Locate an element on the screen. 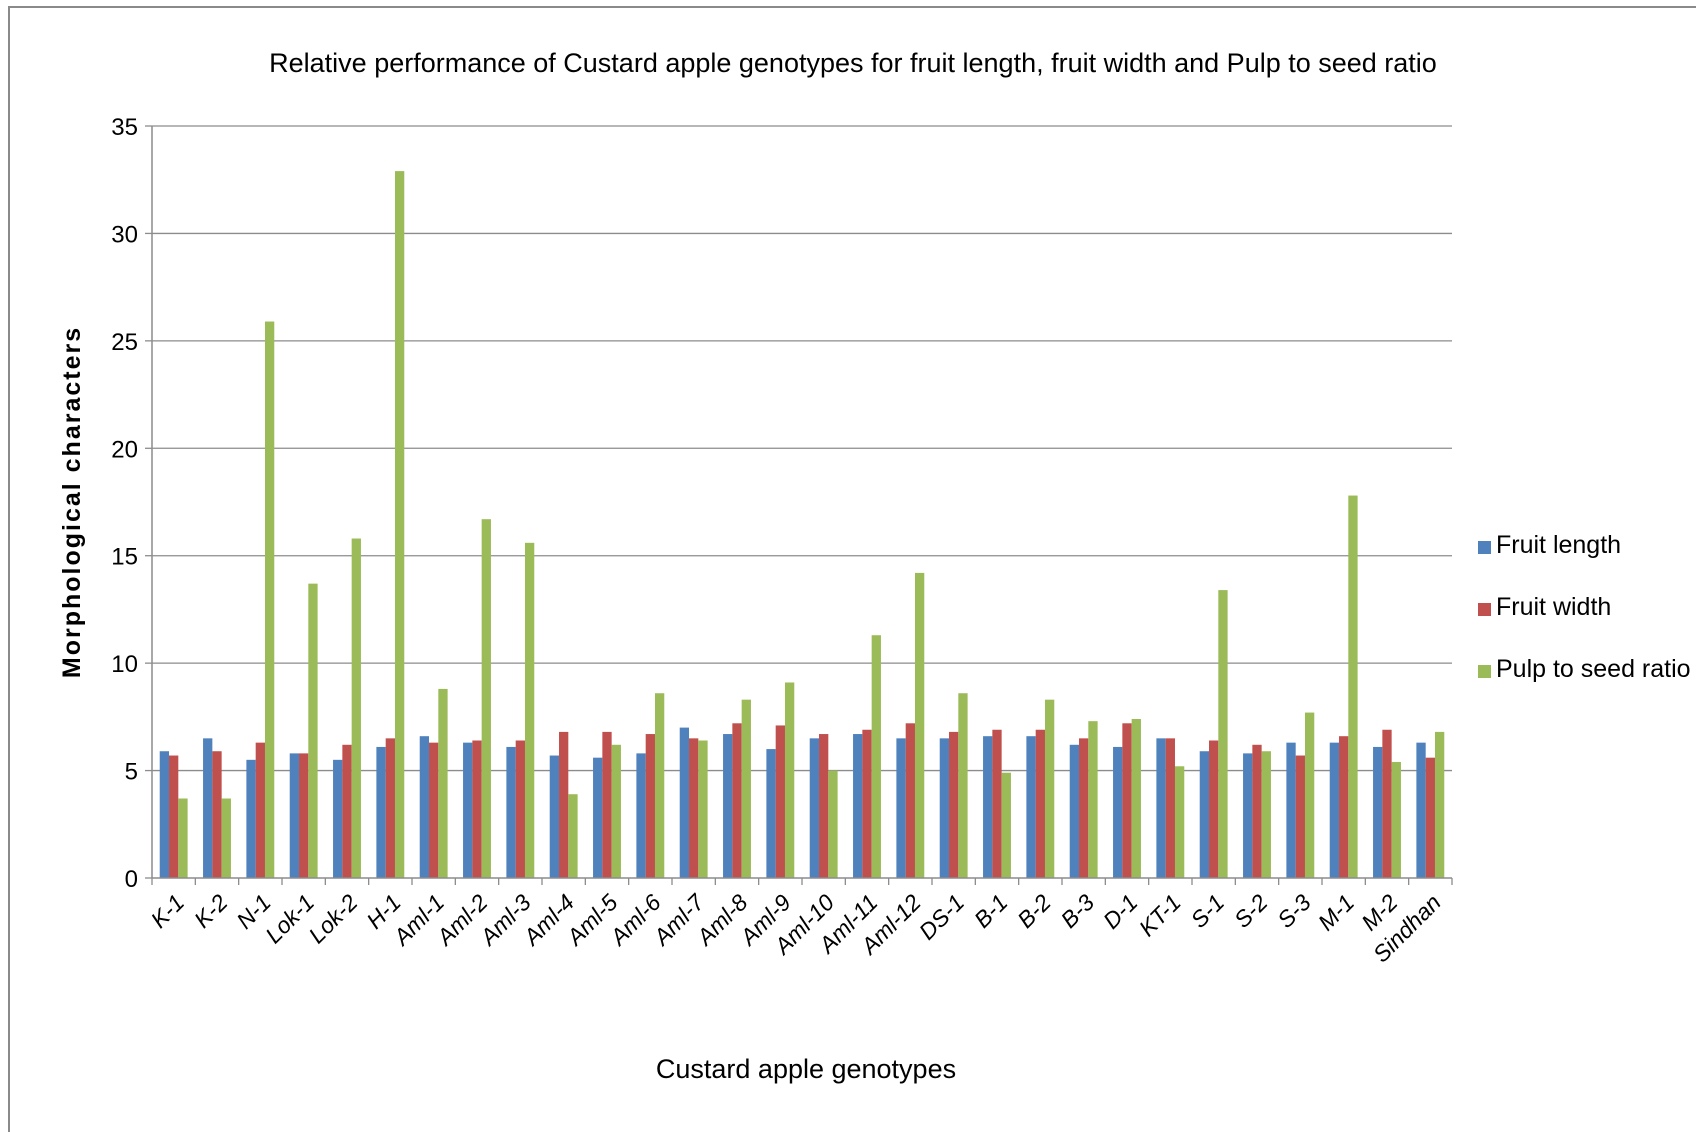 The width and height of the screenshot is (1696, 1132). x-tick-label: Aml-7 is located at coordinates (678, 919).